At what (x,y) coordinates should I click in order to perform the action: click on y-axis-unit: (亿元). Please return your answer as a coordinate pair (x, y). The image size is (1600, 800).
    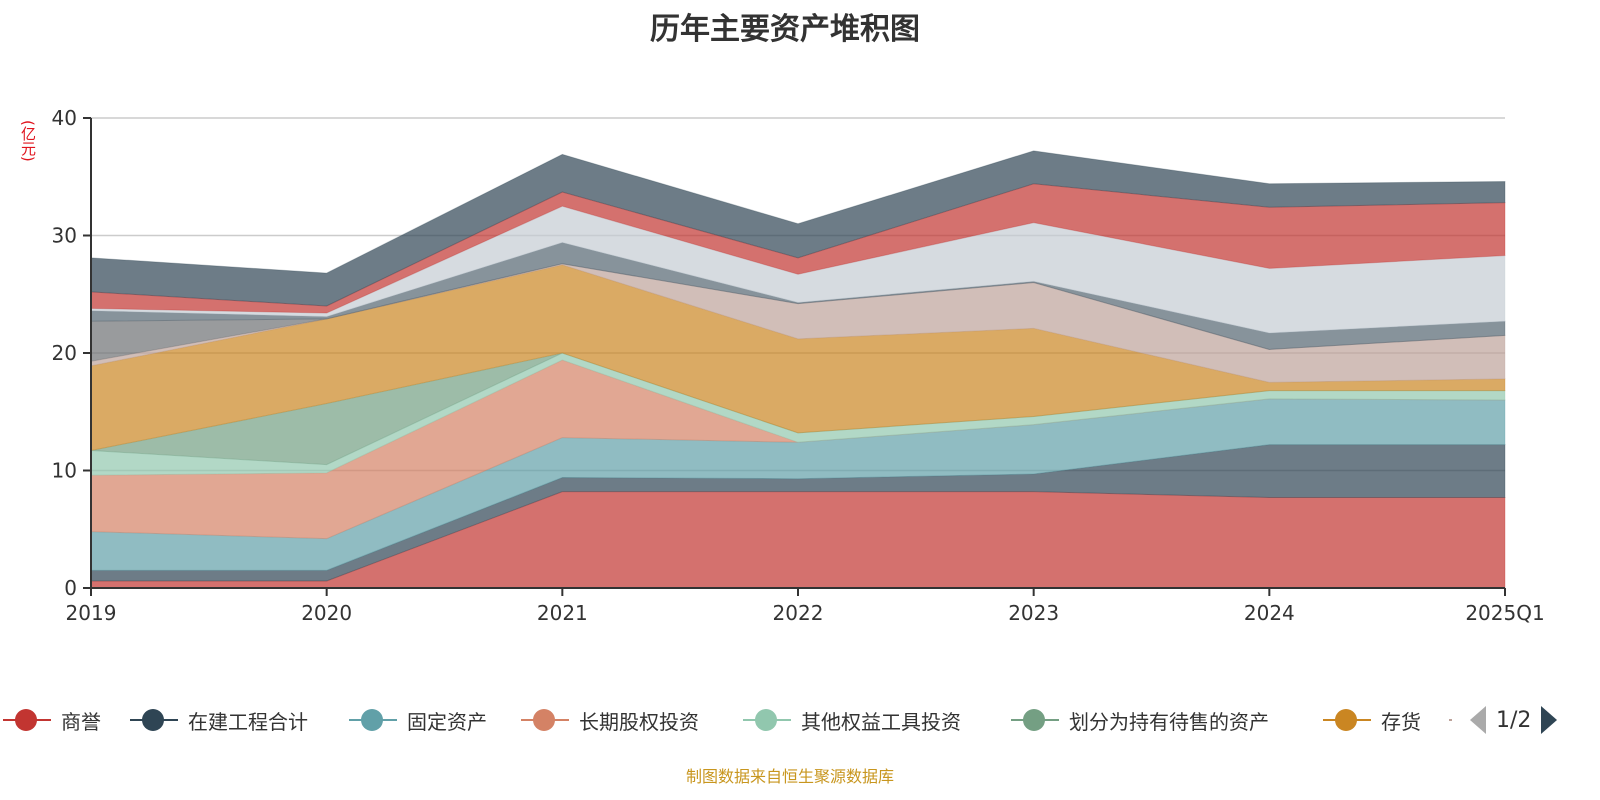
    Looking at the image, I should click on (28, 141).